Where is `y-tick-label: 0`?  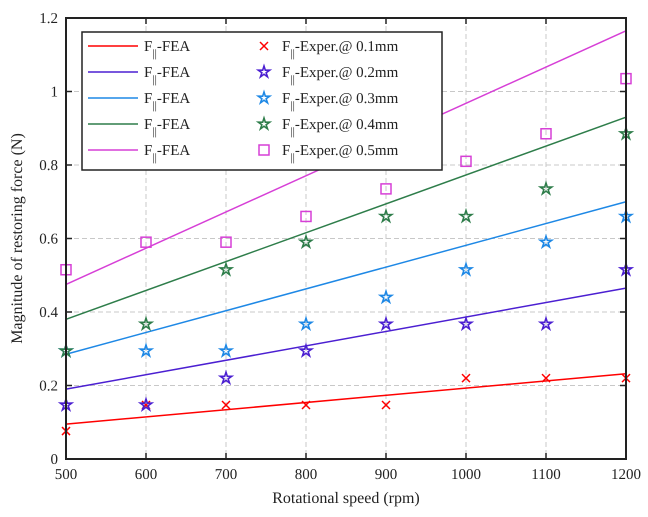
y-tick-label: 0 is located at coordinates (54, 460).